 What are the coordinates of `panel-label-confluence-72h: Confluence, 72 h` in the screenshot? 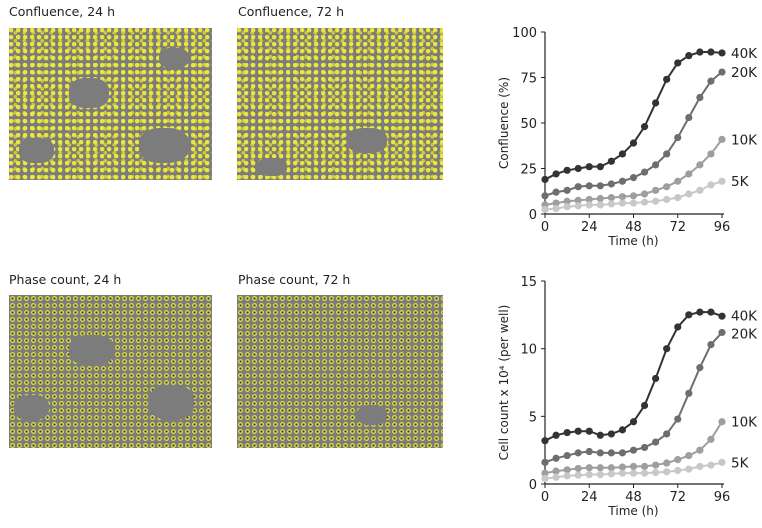 It's located at (291, 11).